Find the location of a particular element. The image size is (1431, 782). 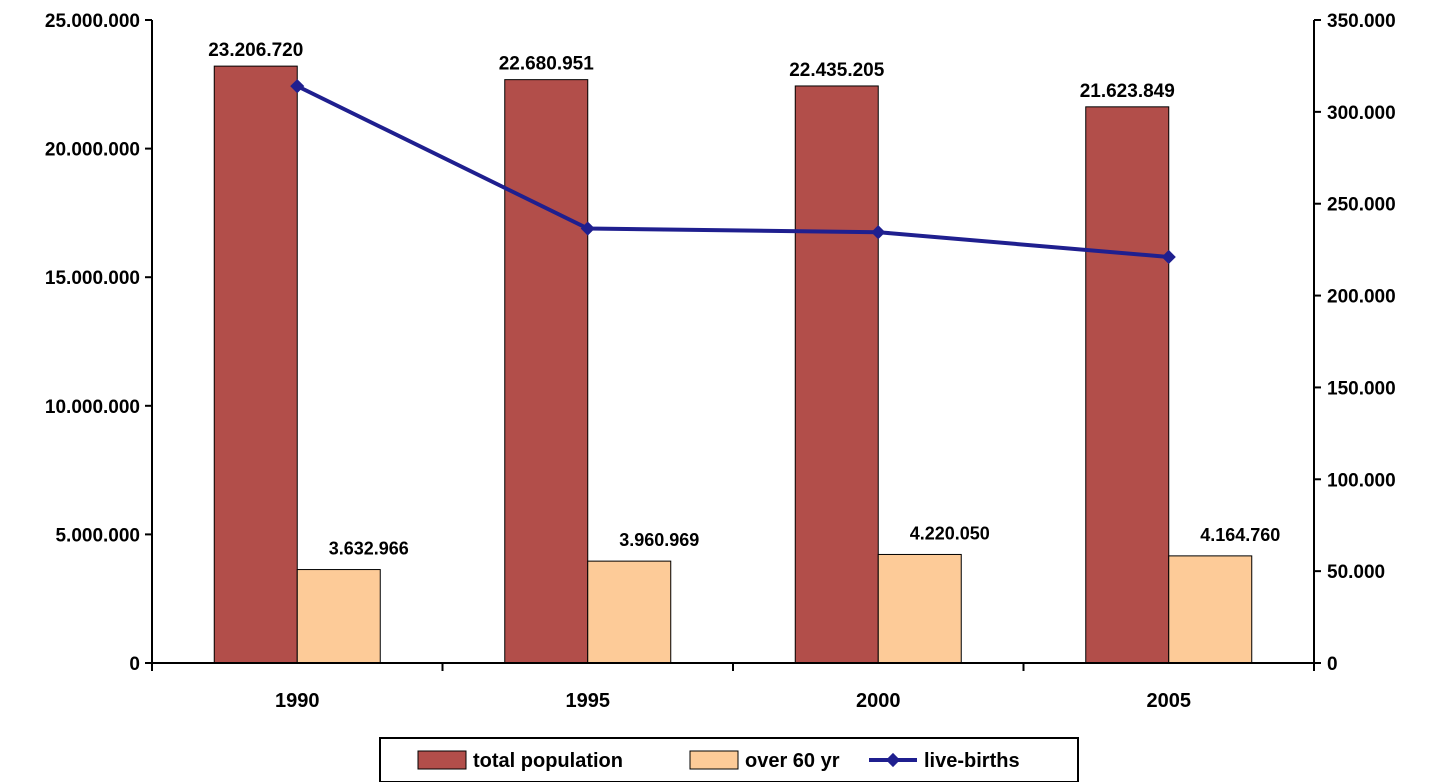

bar-total-population-1990 is located at coordinates (255, 364).